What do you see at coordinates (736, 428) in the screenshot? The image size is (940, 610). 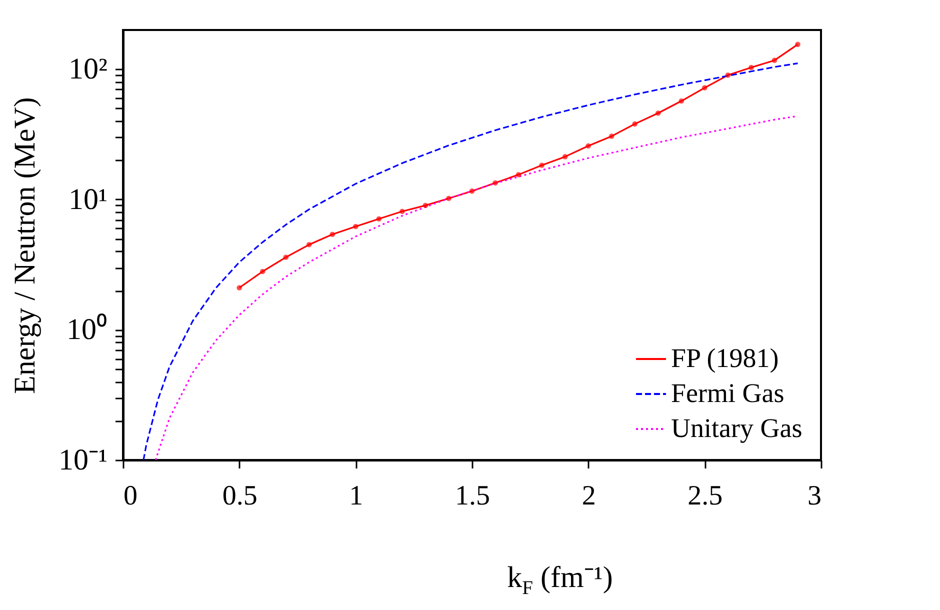 I see `legend-label: Unitary Gas` at bounding box center [736, 428].